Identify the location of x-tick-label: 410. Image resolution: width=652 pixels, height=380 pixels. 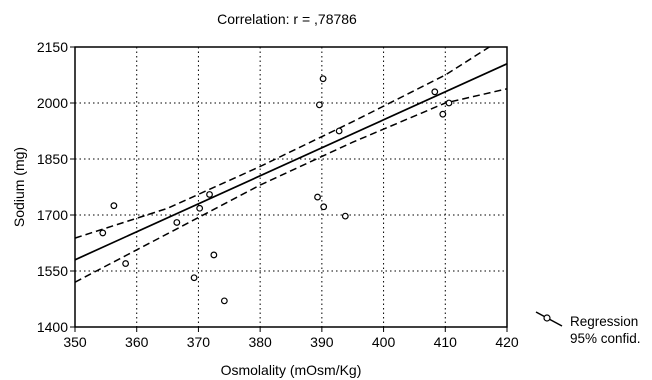
(446, 342).